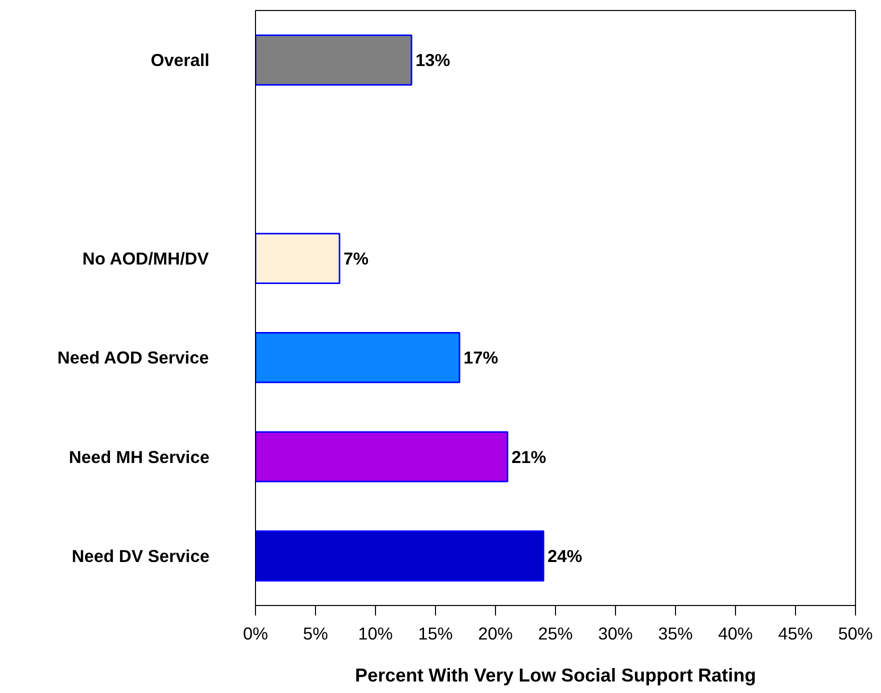  I want to click on x-tick-label: 25%, so click(555, 634).